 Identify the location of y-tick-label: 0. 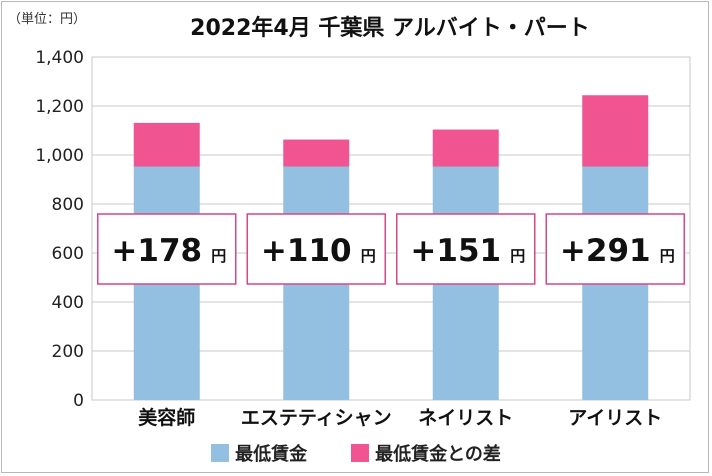
(78, 401).